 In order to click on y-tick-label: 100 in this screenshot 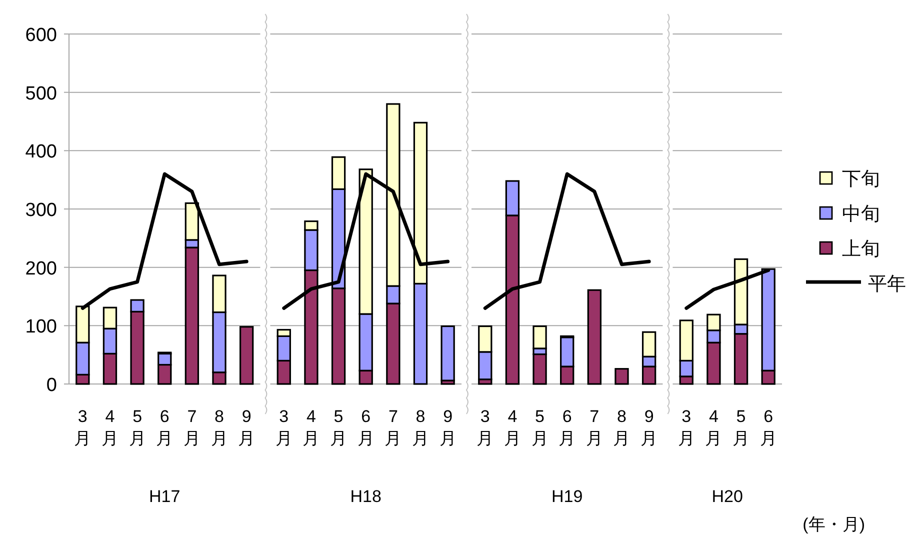, I will do `click(41, 327)`.